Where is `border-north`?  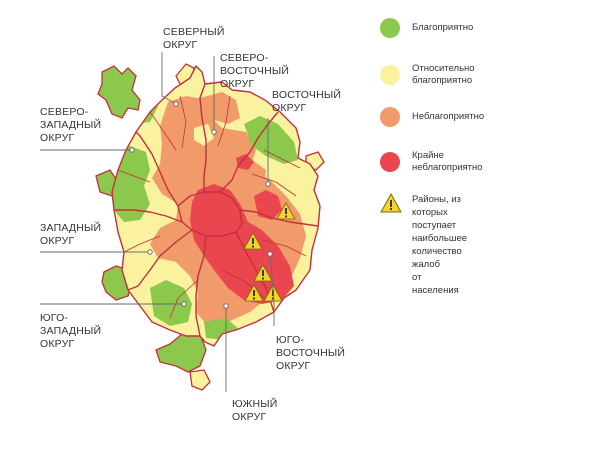
border-north is located at coordinates (203, 137).